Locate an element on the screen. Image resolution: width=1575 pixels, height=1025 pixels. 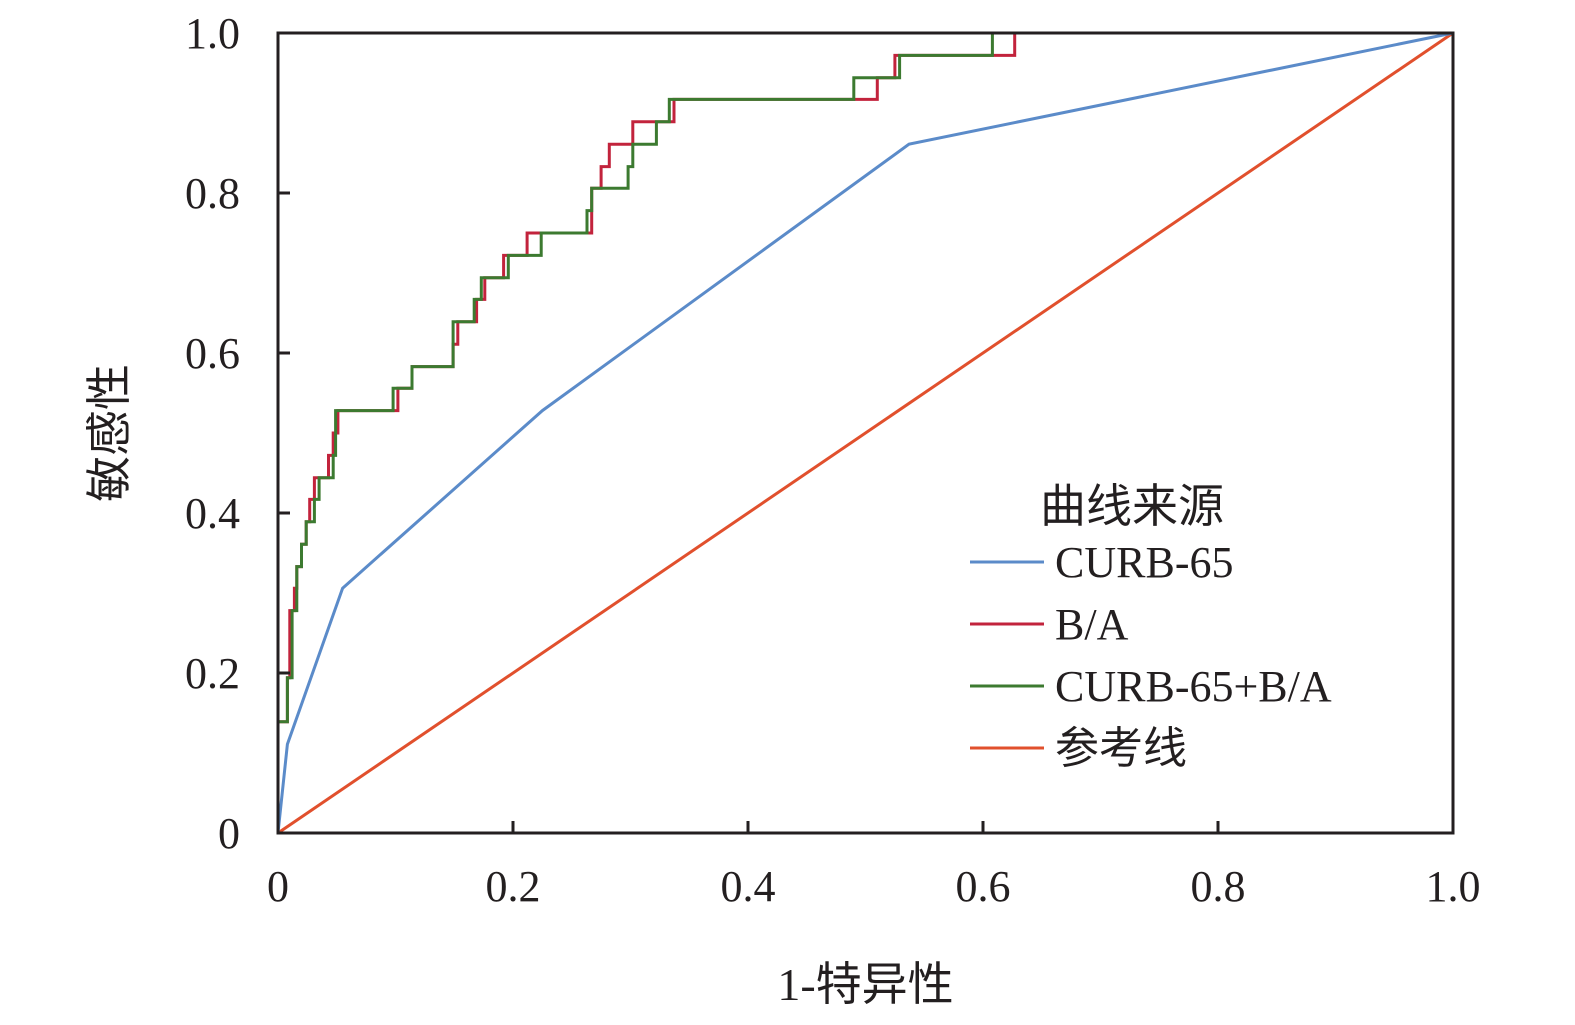
y-tick-label: 1.0 is located at coordinates (212, 33).